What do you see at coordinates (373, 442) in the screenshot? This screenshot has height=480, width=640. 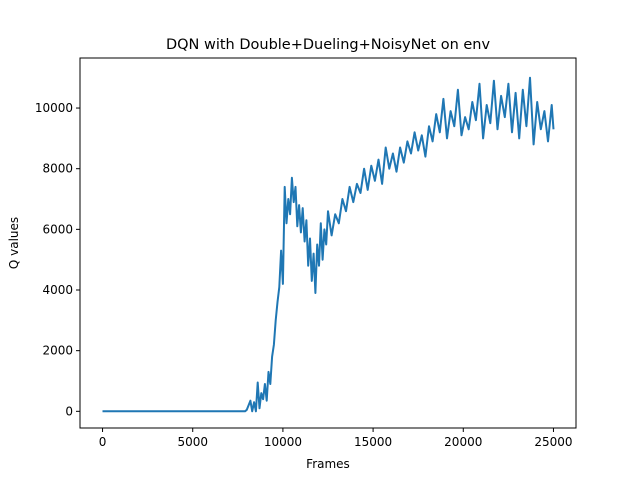 I see `x-tick-label: 15000` at bounding box center [373, 442].